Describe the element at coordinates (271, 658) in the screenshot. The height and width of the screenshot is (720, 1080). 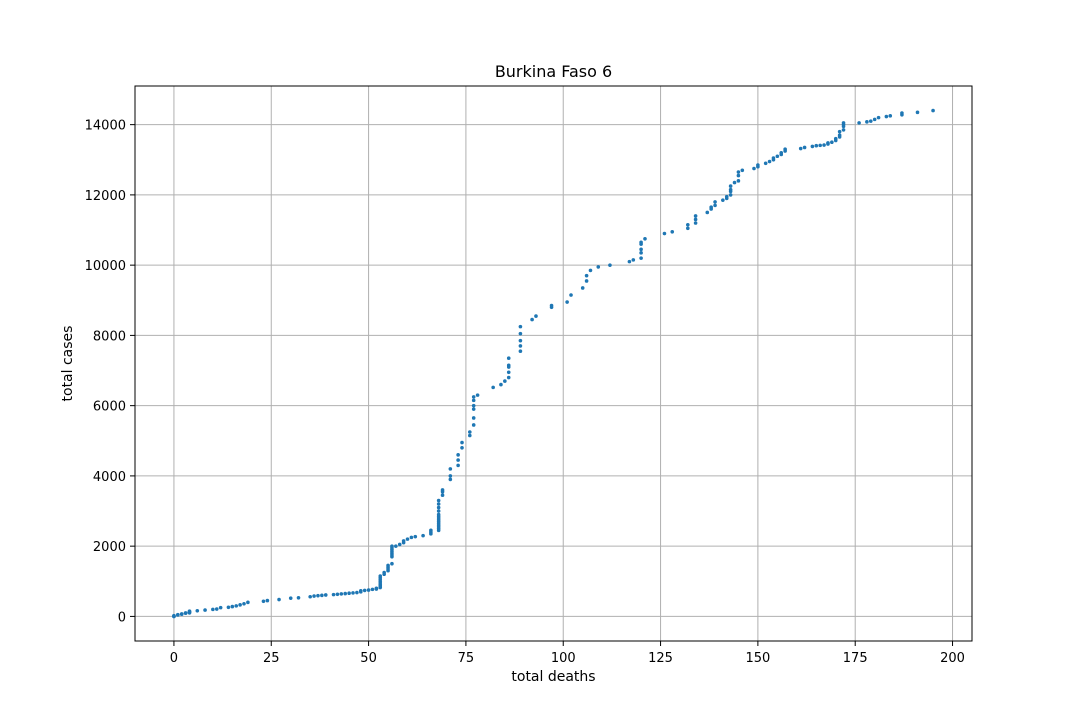
I see `x-tick-label: 25` at that location.